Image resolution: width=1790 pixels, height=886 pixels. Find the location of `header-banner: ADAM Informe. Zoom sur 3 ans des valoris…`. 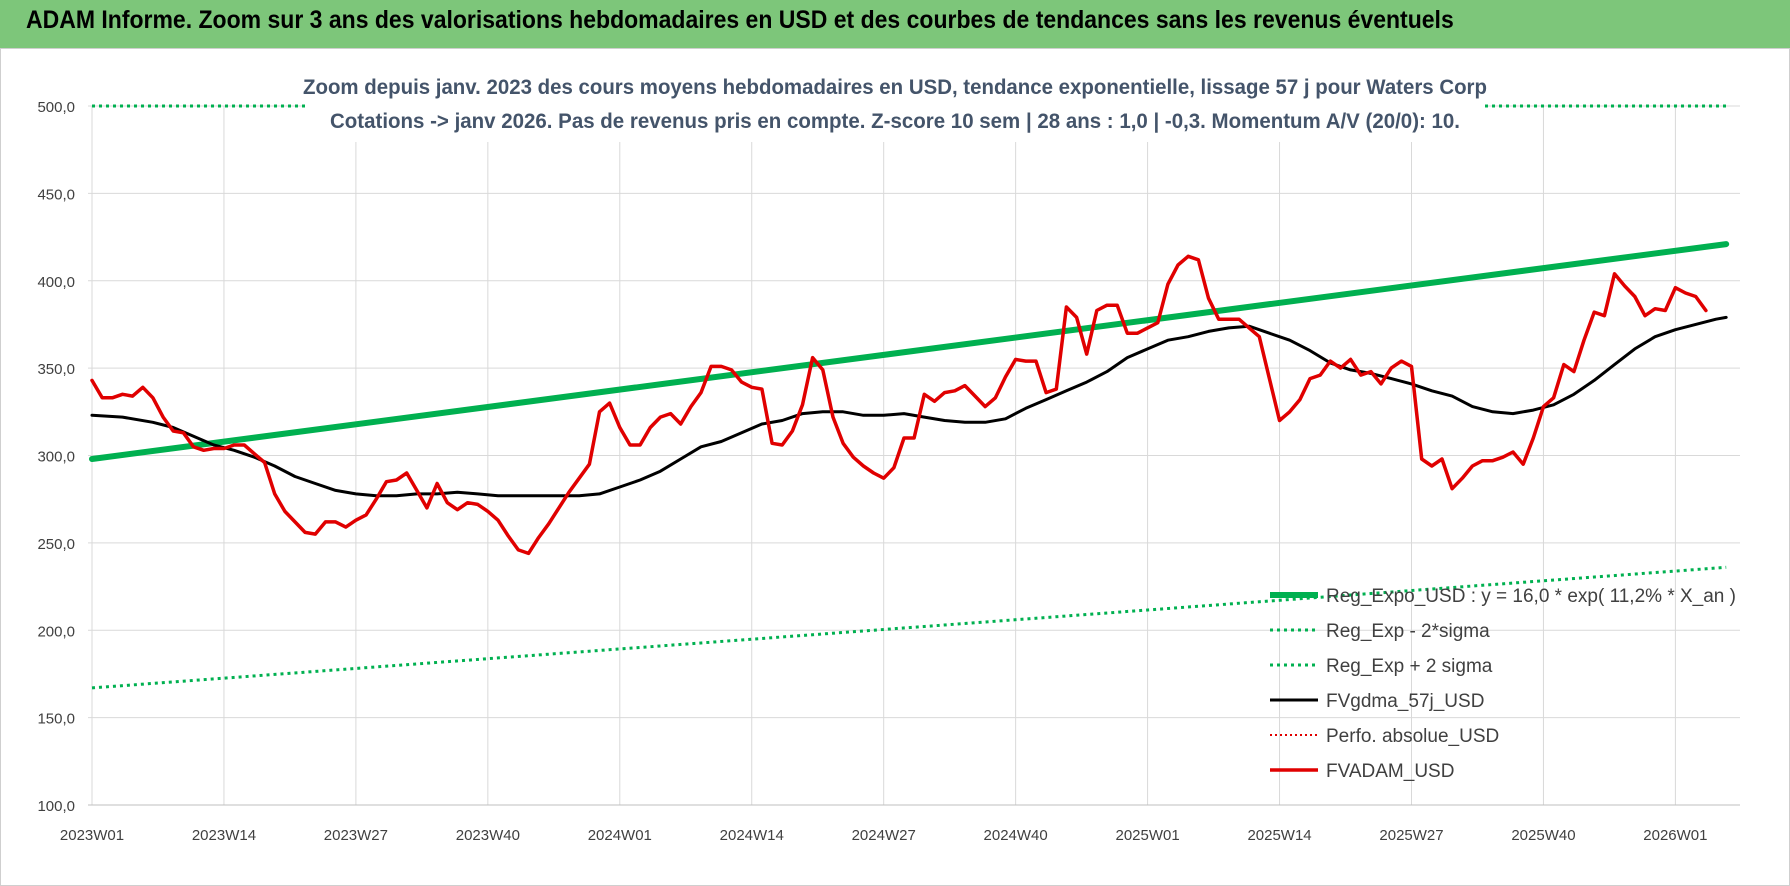

header-banner: ADAM Informe. Zoom sur 3 ans des valoris… is located at coordinates (895, 24).